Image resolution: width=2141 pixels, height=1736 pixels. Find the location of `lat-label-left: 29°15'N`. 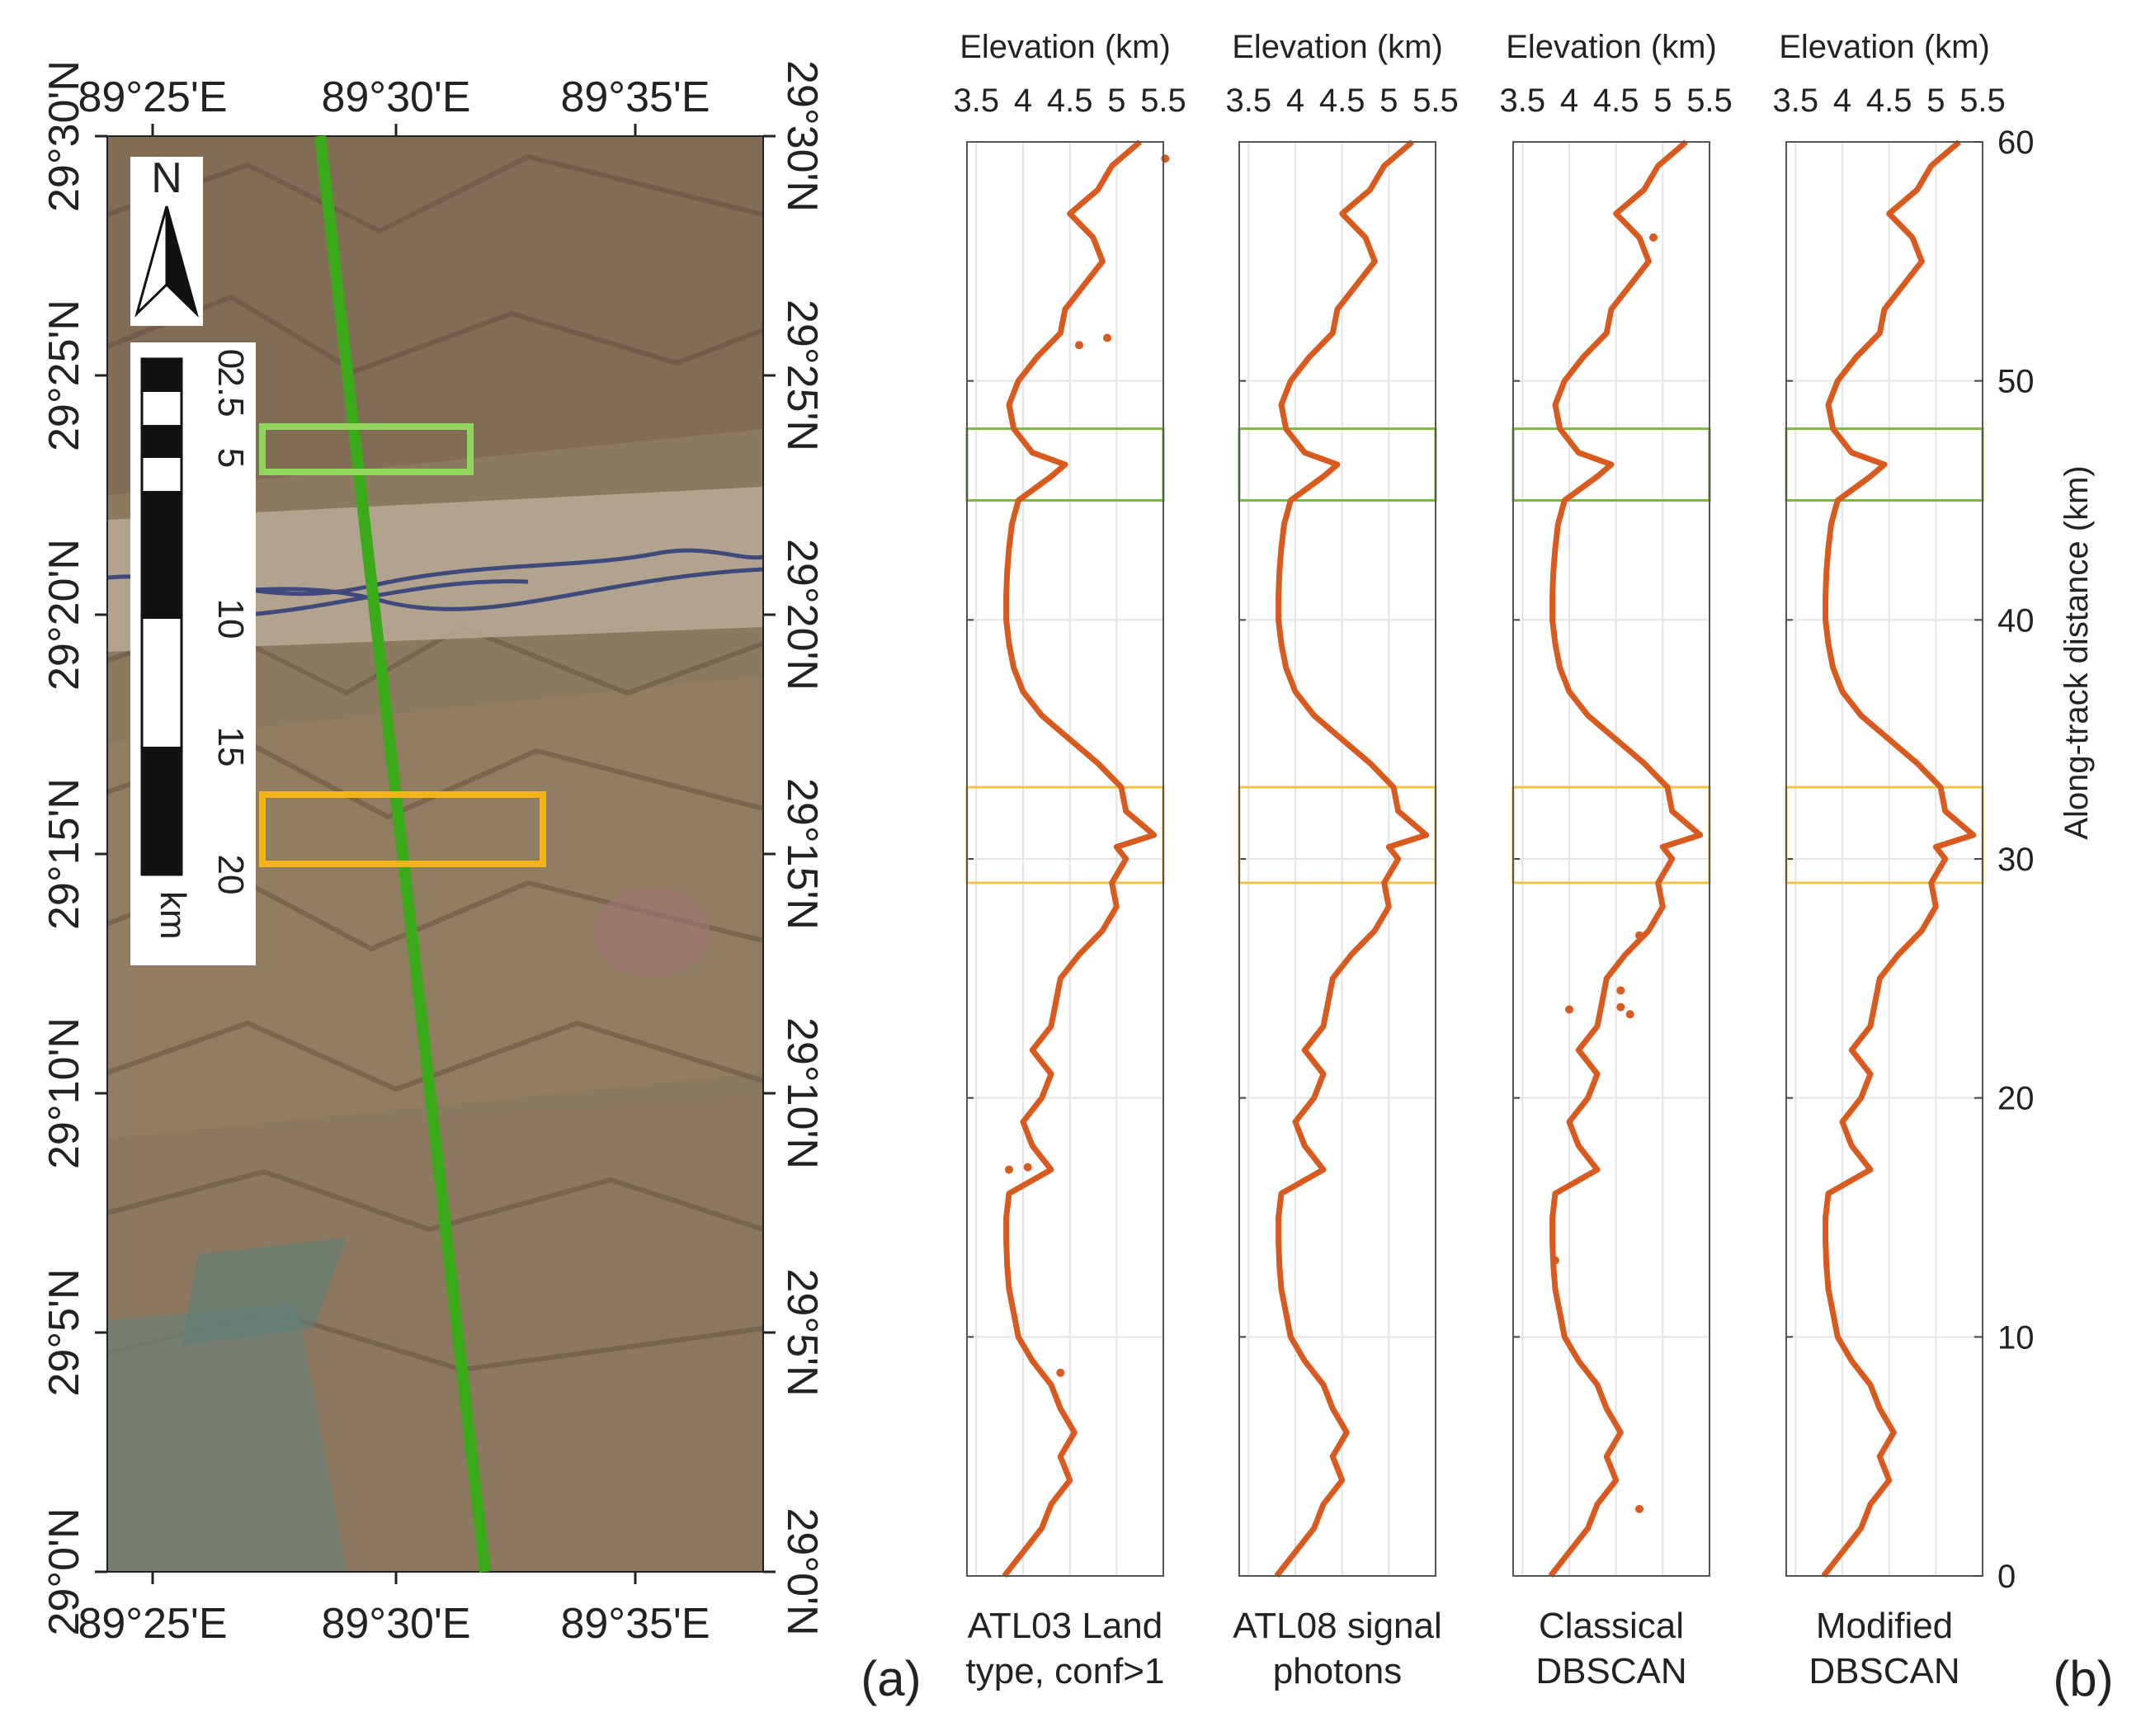

lat-label-left: 29°15'N is located at coordinates (64, 854).